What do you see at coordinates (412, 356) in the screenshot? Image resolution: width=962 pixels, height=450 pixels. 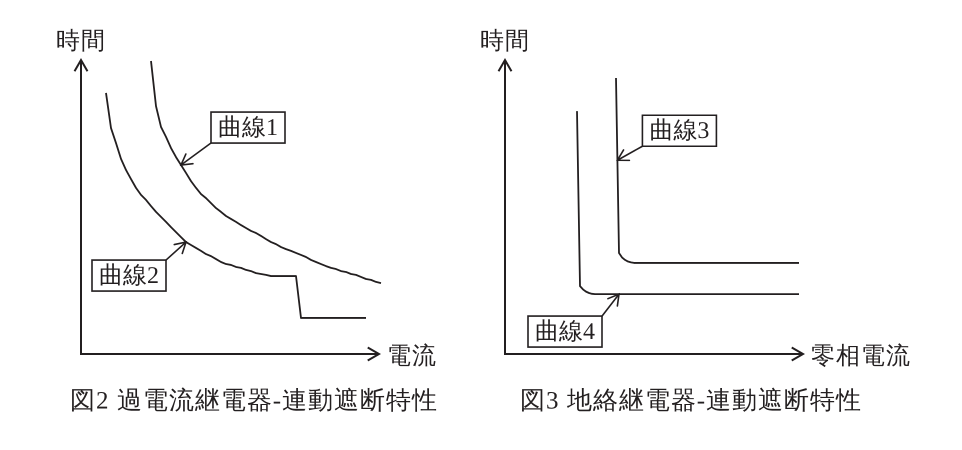 I see `x-axis-title: 電流` at bounding box center [412, 356].